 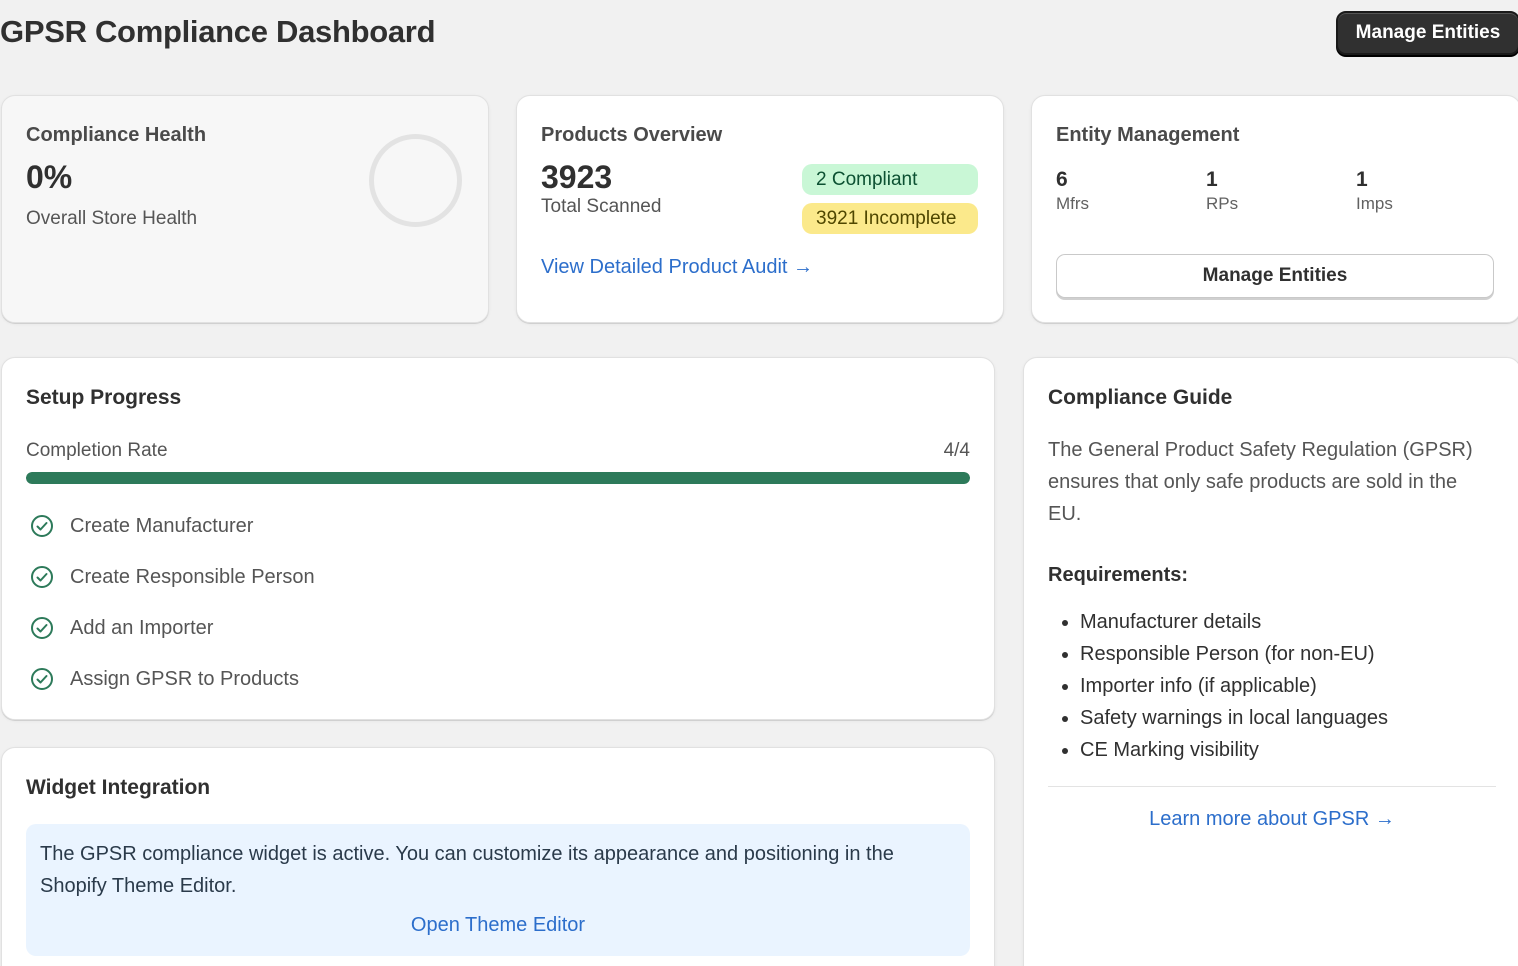 What do you see at coordinates (1222, 203) in the screenshot?
I see `stat-label: RPs` at bounding box center [1222, 203].